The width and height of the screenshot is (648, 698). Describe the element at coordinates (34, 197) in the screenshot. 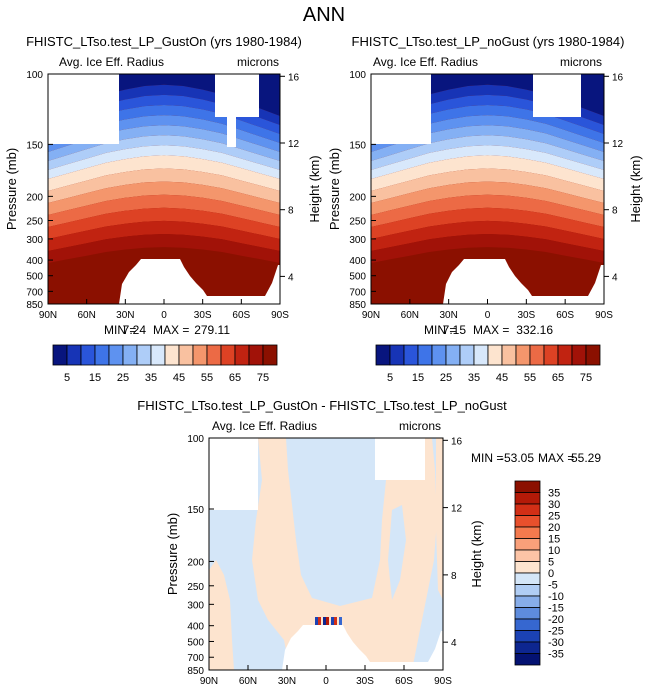

I see `y-tick-label: 200` at that location.